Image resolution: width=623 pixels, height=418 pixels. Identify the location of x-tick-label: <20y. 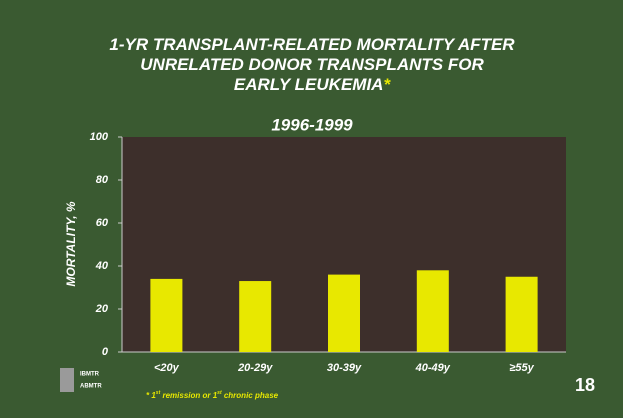
(167, 368).